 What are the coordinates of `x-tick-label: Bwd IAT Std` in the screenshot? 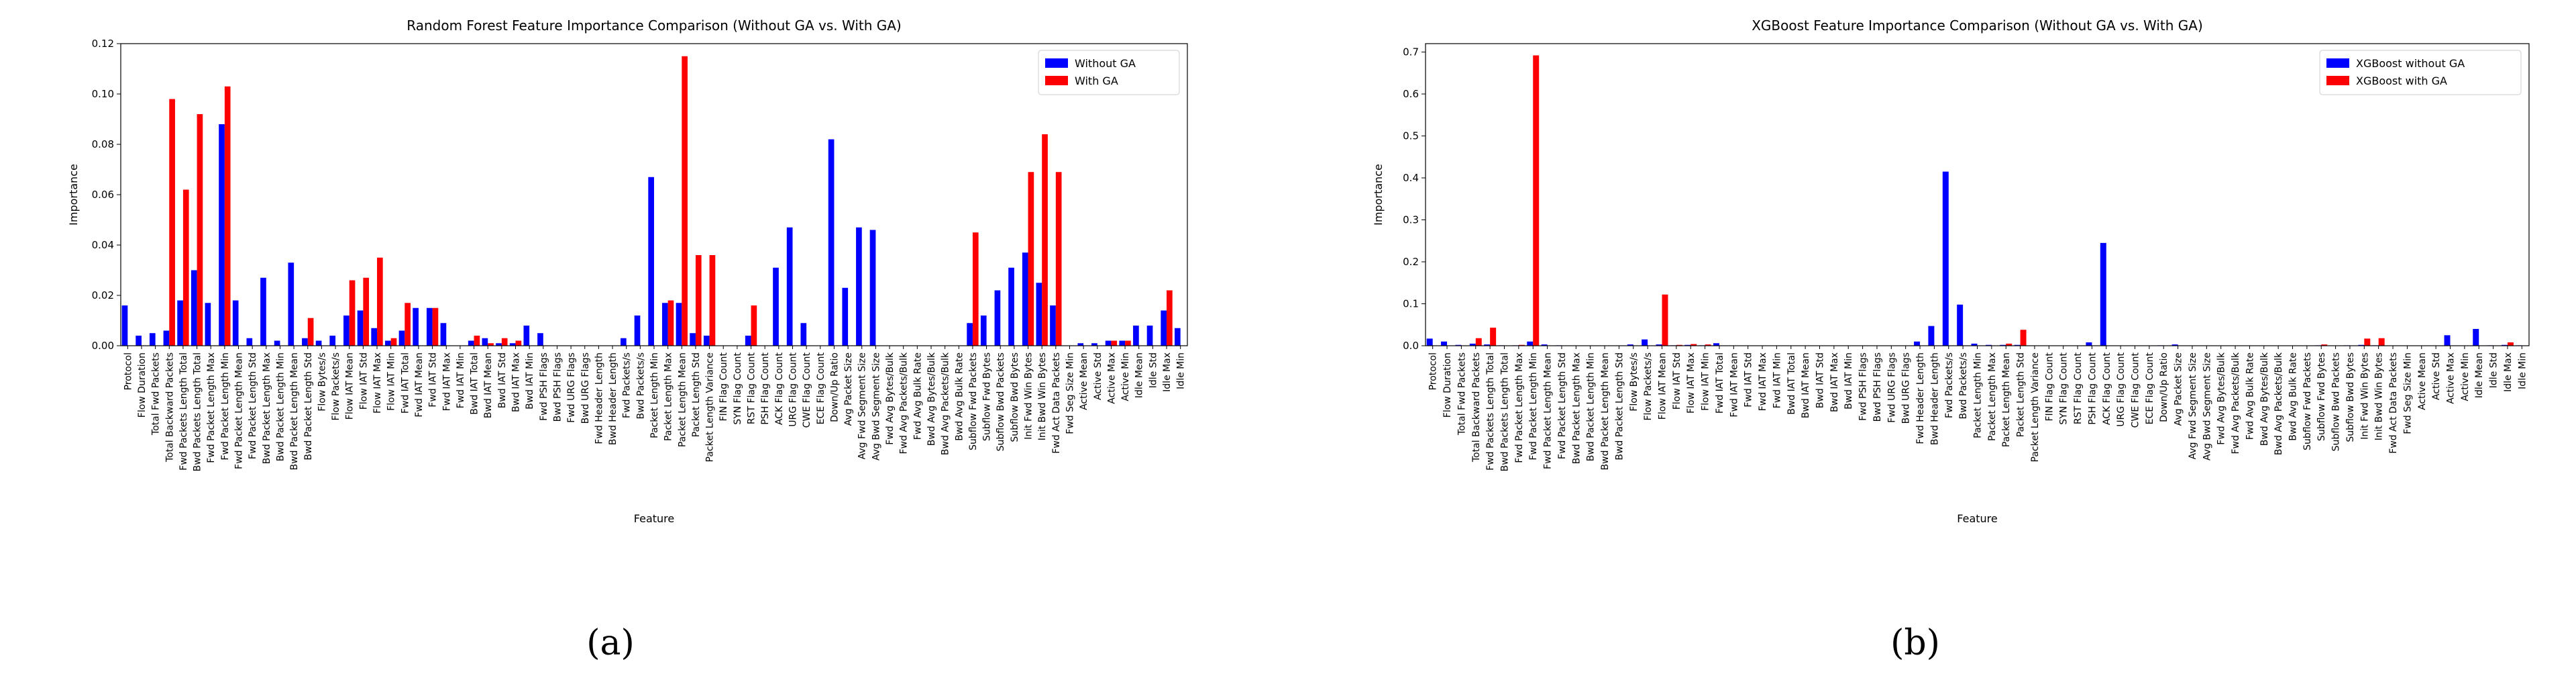 It's located at (1820, 380).